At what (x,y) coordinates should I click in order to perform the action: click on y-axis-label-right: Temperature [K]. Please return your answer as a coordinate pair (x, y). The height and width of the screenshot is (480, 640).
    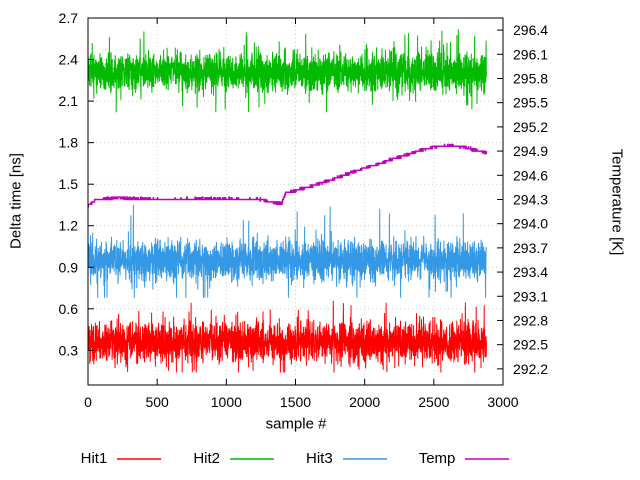
    Looking at the image, I should click on (617, 202).